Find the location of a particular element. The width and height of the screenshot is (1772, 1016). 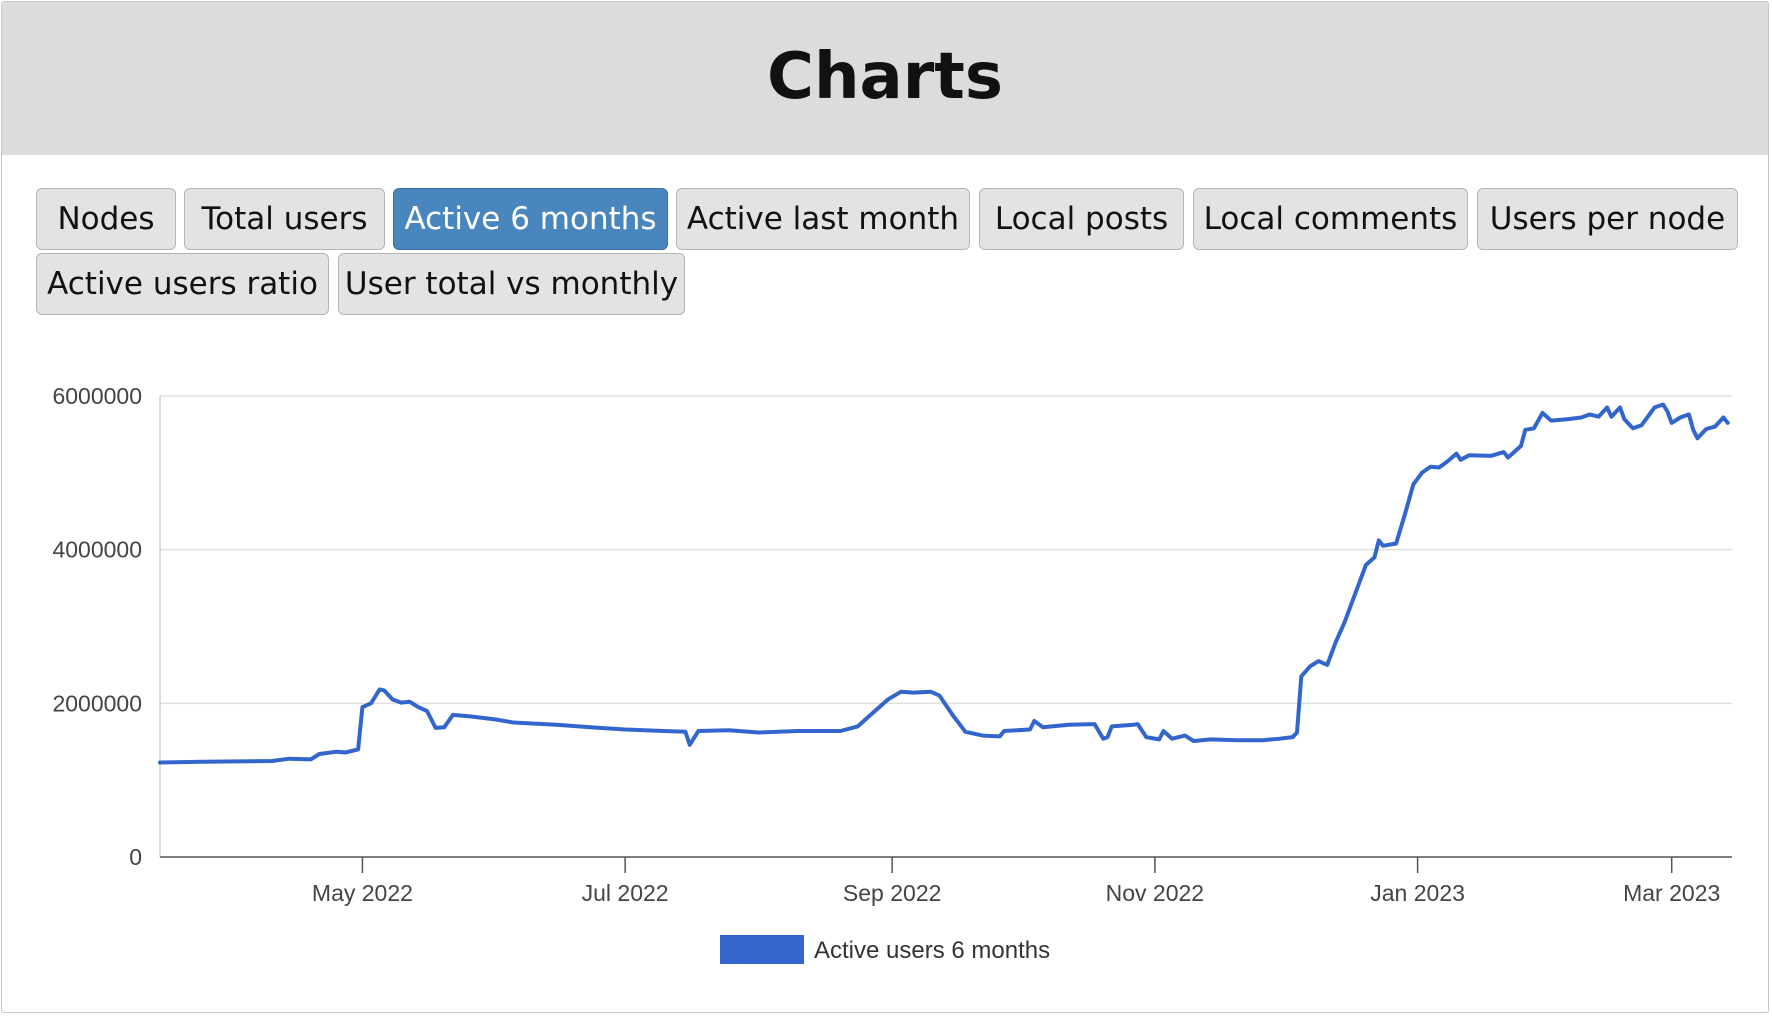

tab-active-users-ratio: Active users ratio is located at coordinates (182, 284).